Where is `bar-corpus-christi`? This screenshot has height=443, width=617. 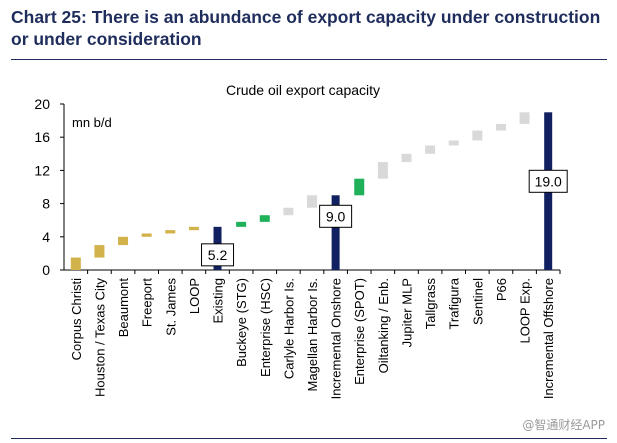 bar-corpus-christi is located at coordinates (75, 263).